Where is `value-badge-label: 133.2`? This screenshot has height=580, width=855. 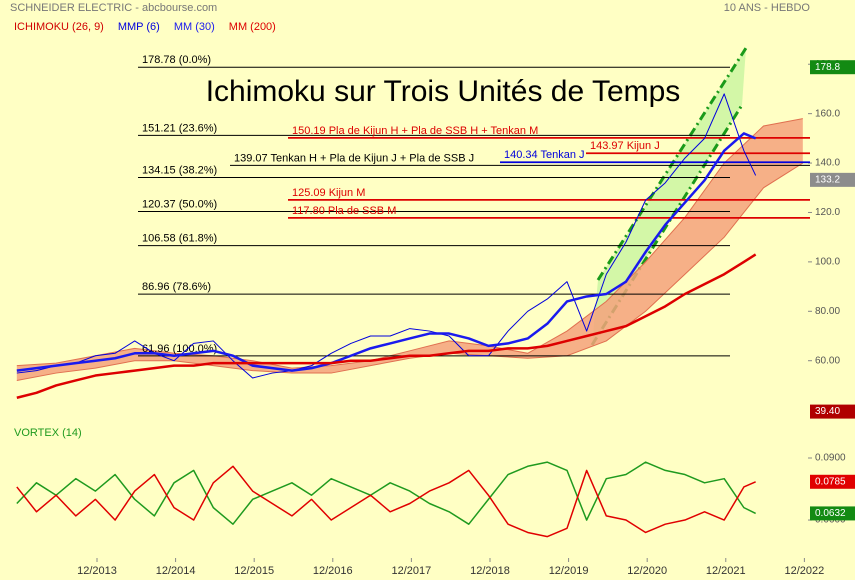 value-badge-label: 133.2 is located at coordinates (827, 179).